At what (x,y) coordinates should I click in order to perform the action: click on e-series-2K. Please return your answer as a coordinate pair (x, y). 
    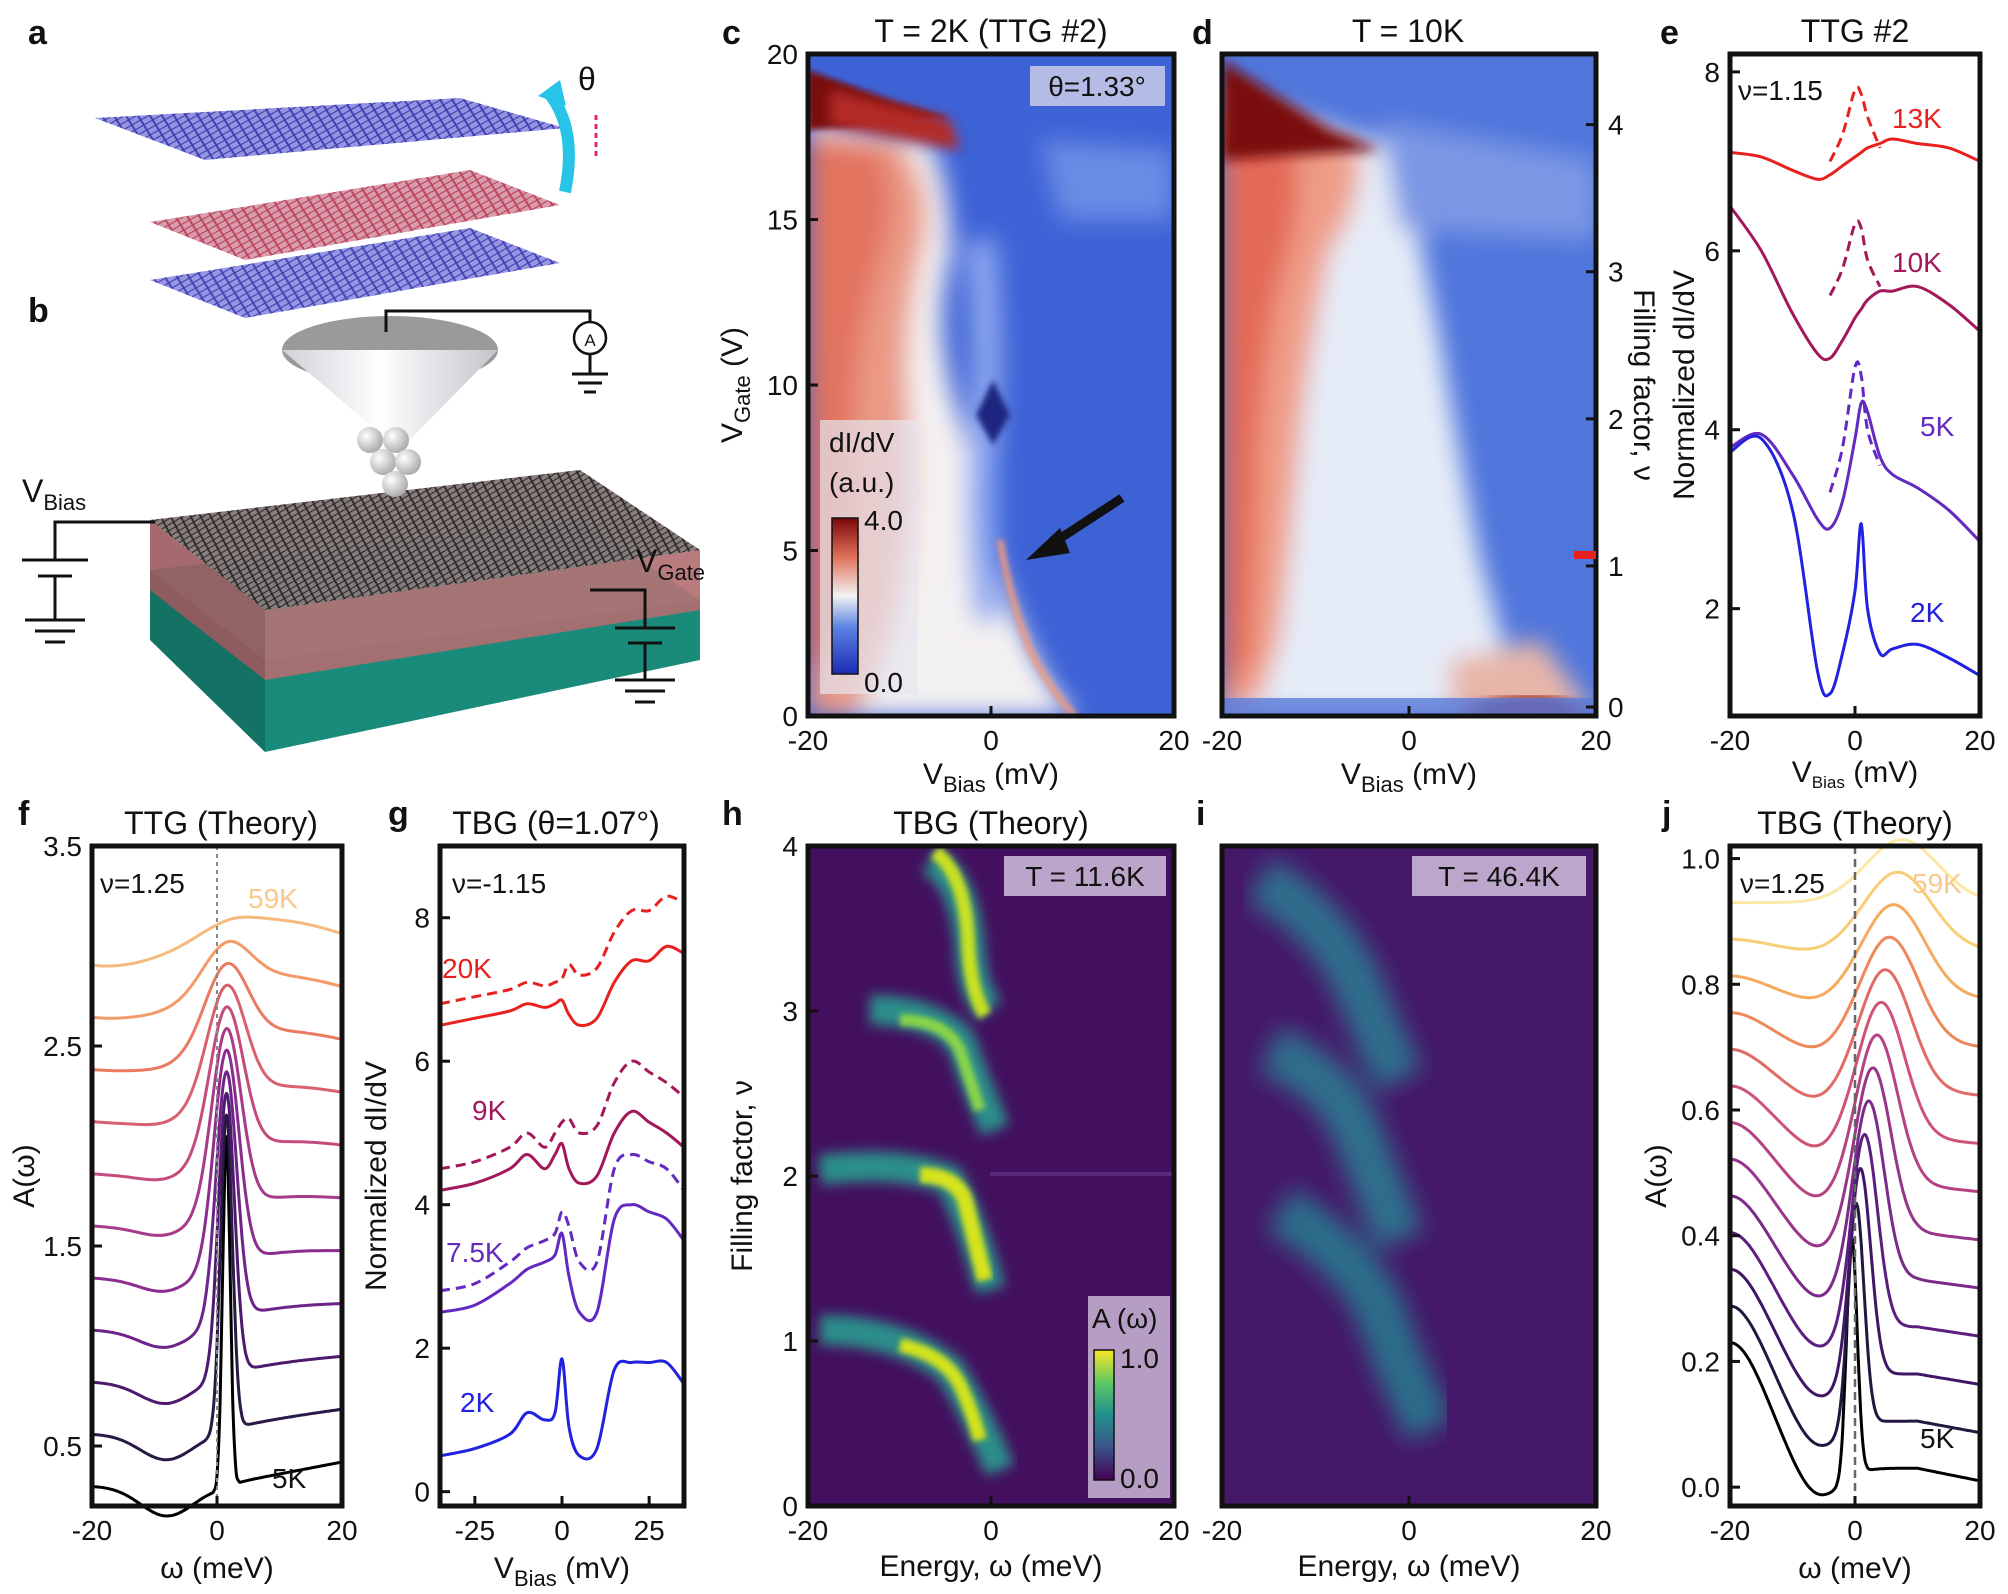
    Looking at the image, I should click on (1855, 566).